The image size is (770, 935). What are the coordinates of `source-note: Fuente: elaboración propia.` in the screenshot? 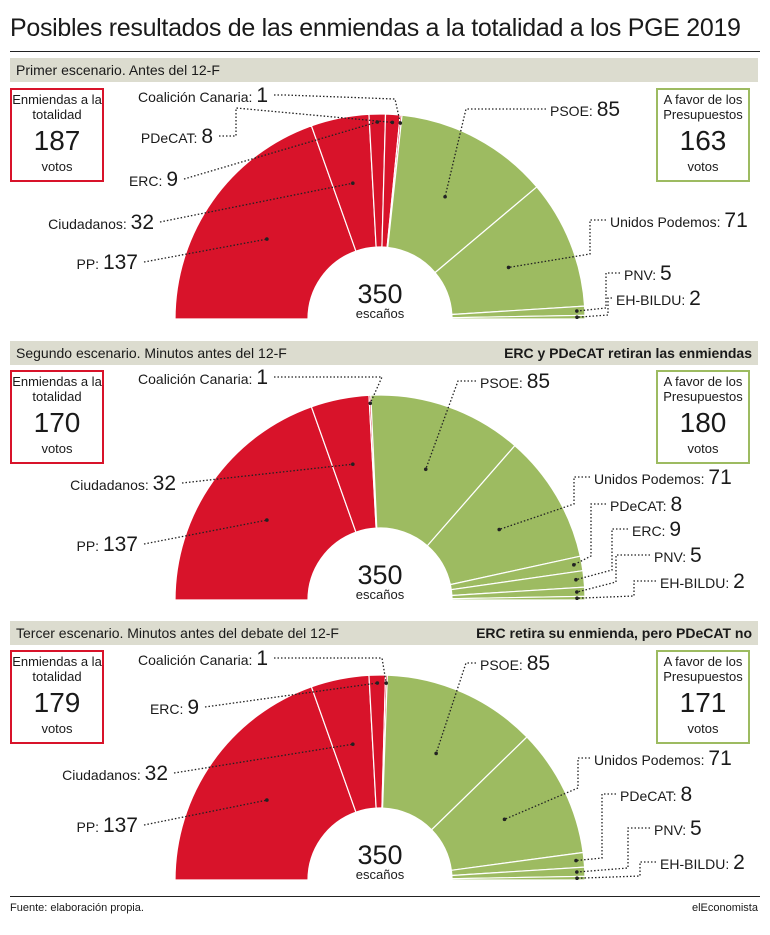 It's located at (77, 908).